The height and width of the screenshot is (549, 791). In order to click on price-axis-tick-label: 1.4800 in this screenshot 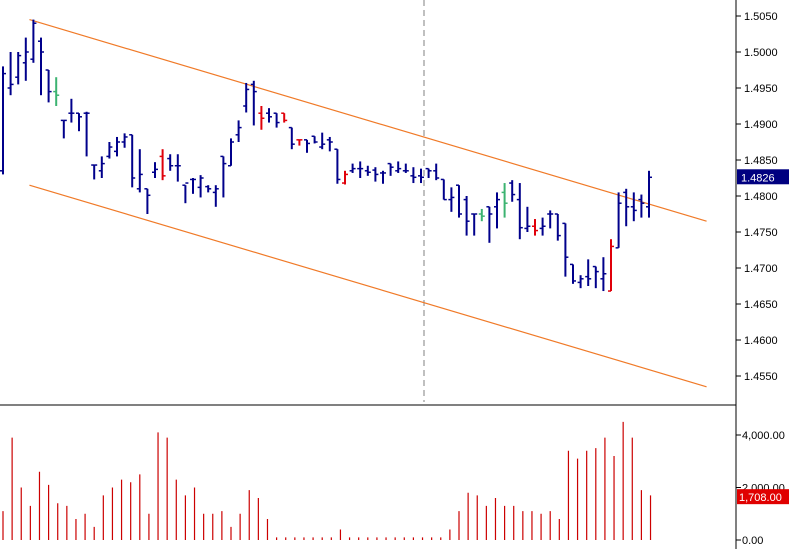, I will do `click(761, 197)`.